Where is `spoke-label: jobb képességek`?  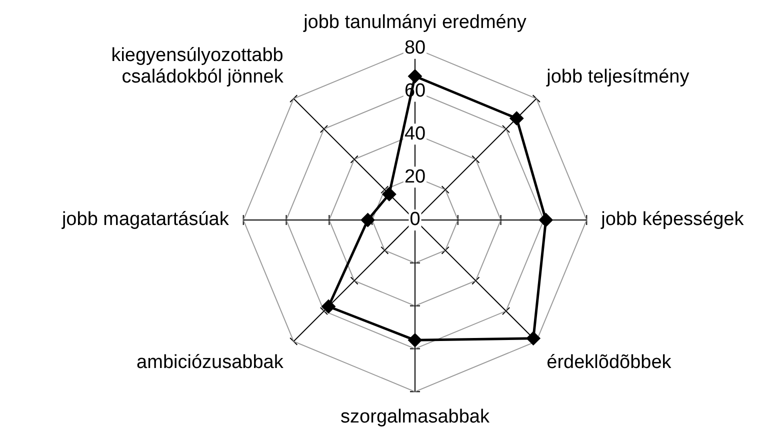 spoke-label: jobb képességek is located at coordinates (672, 219).